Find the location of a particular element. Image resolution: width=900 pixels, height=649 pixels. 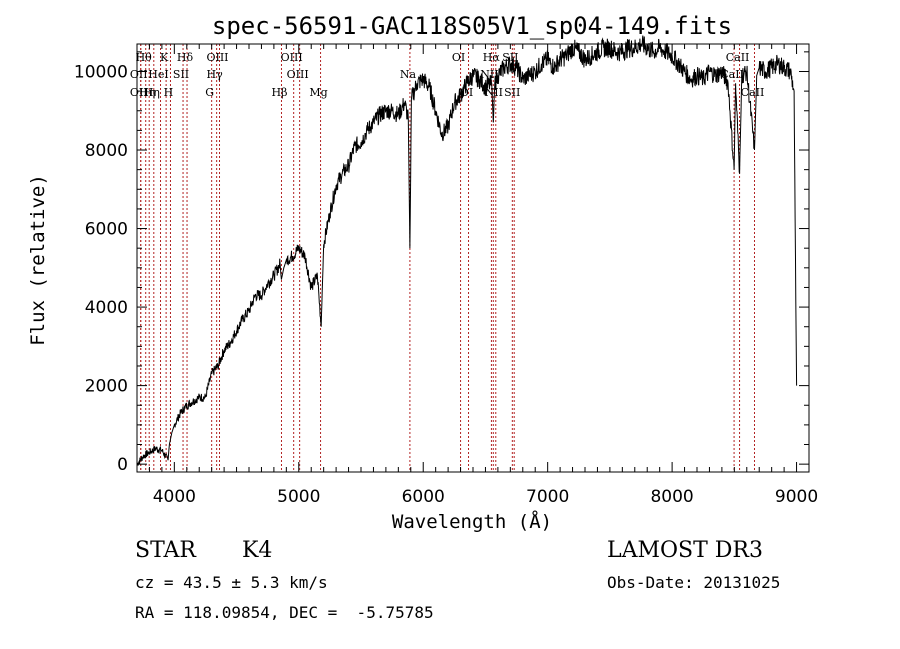

line-label-hβ: Hβ is located at coordinates (280, 92).